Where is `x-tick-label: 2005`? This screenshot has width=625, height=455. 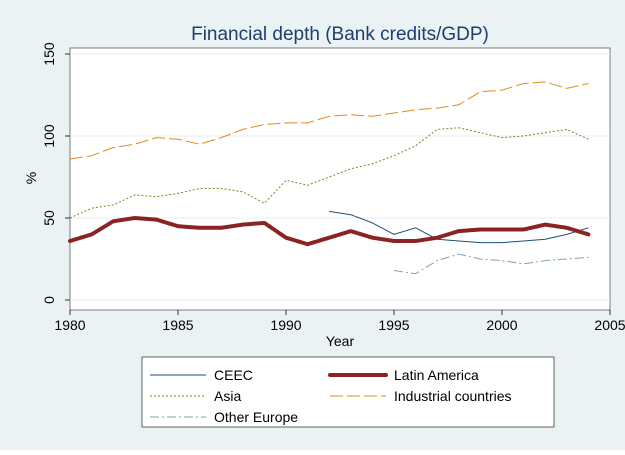
x-tick-label: 2005 is located at coordinates (609, 325).